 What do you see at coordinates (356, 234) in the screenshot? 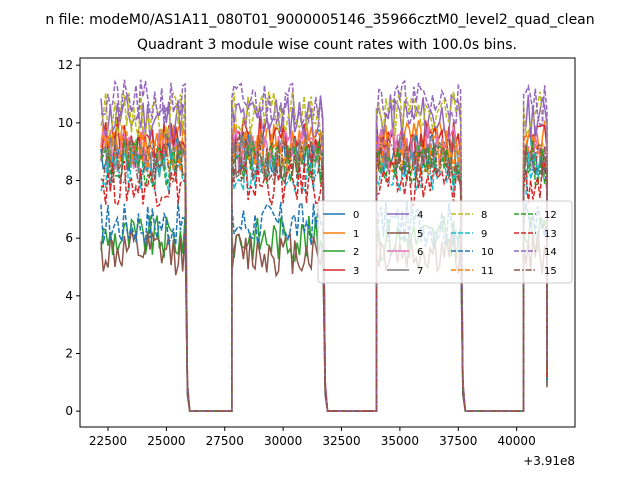
I see `legend-label-1: 1` at bounding box center [356, 234].